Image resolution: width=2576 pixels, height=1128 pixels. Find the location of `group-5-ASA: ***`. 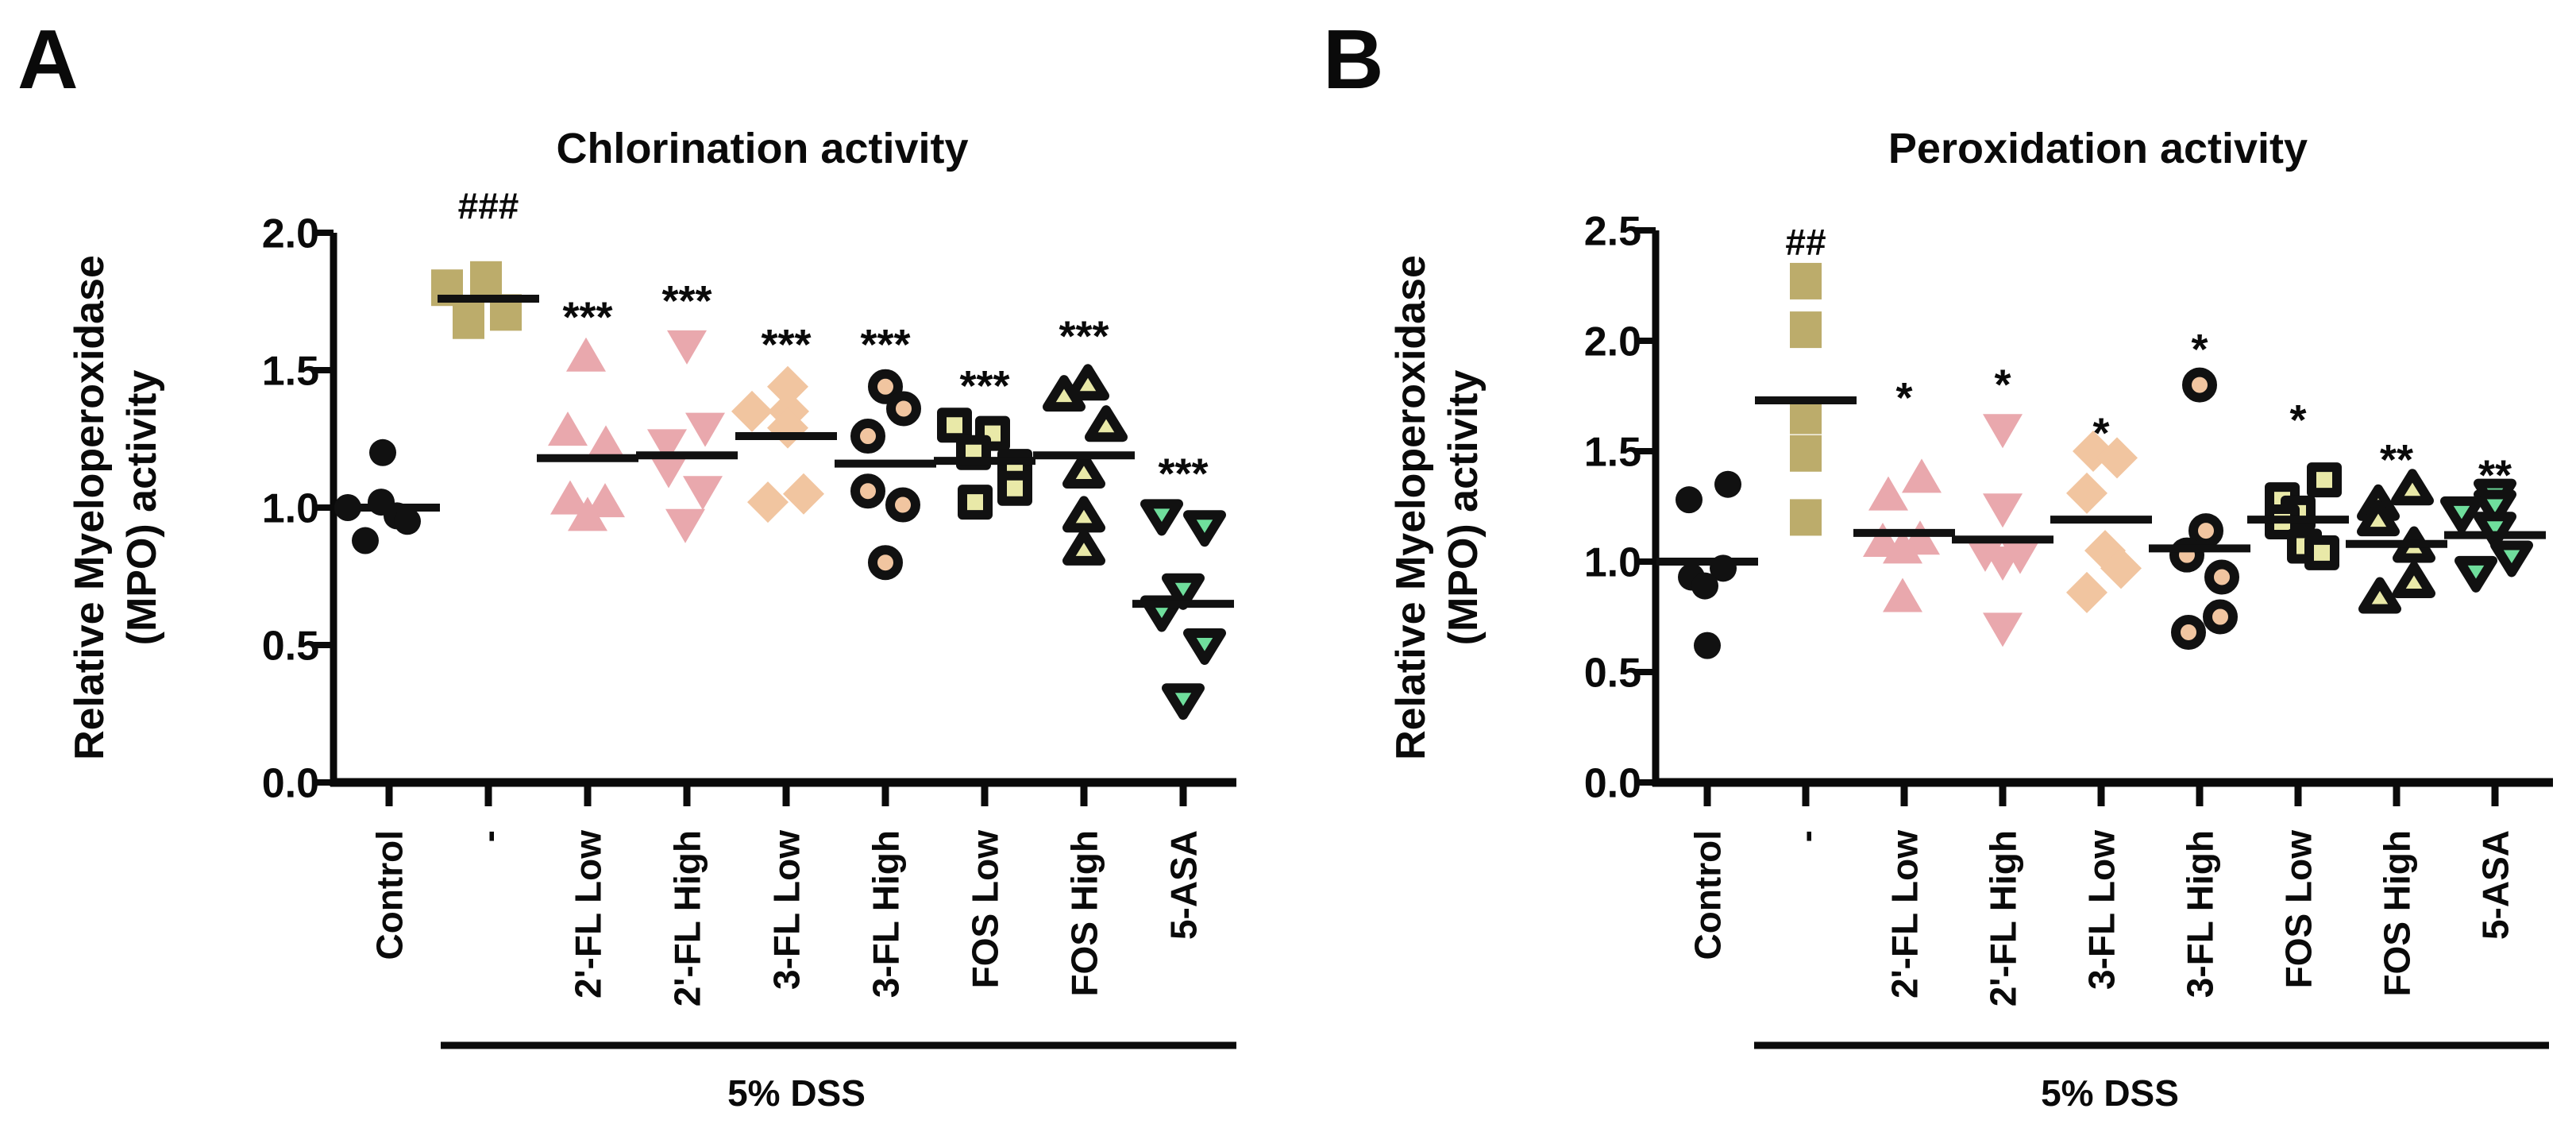

group-5-ASA: *** is located at coordinates (1183, 585).